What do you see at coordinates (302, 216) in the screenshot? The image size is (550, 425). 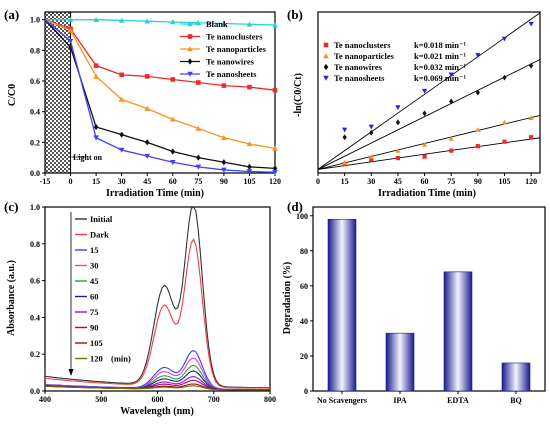 I see `y-tick-label: 100` at bounding box center [302, 216].